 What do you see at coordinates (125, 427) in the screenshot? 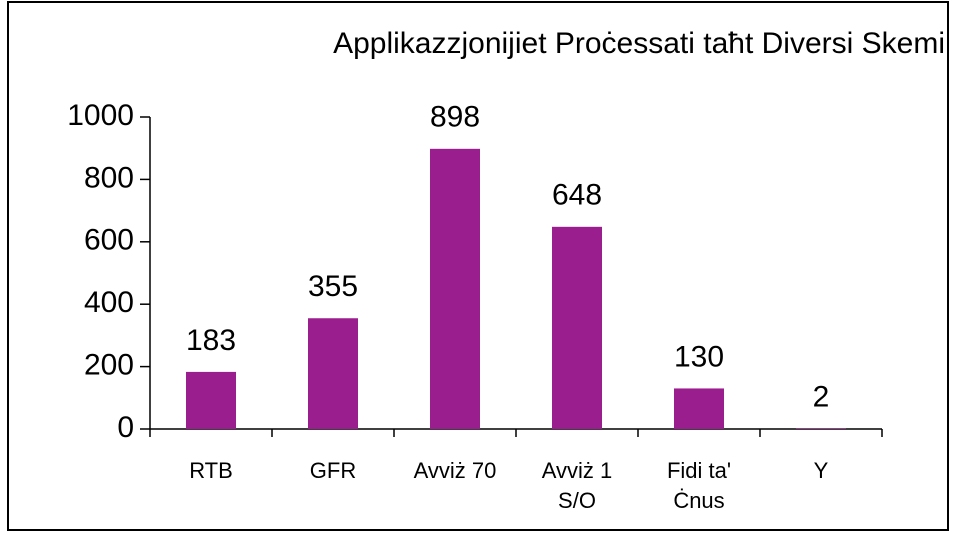
I see `y-tick-label: 0` at bounding box center [125, 427].